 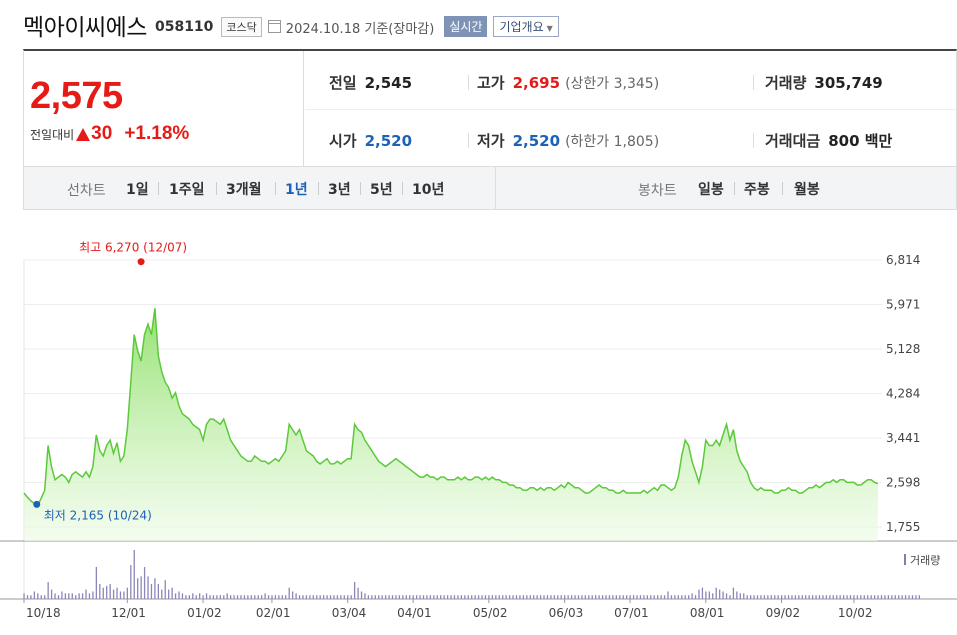 I want to click on x-tick-label: 06/03, so click(x=566, y=613).